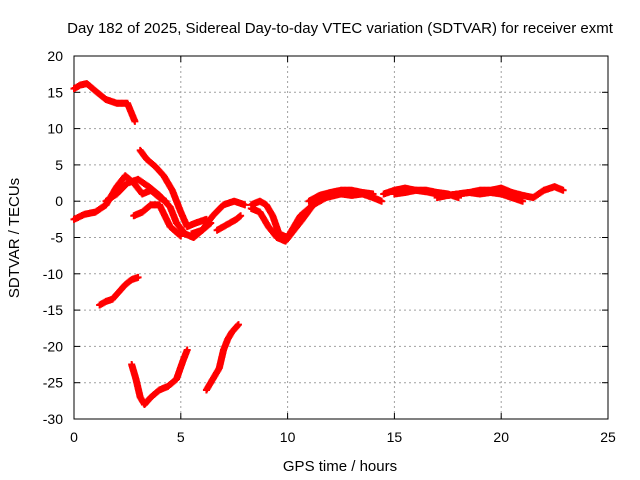 This screenshot has height=480, width=640. Describe the element at coordinates (74, 437) in the screenshot. I see `x-tick-label: 0` at that location.